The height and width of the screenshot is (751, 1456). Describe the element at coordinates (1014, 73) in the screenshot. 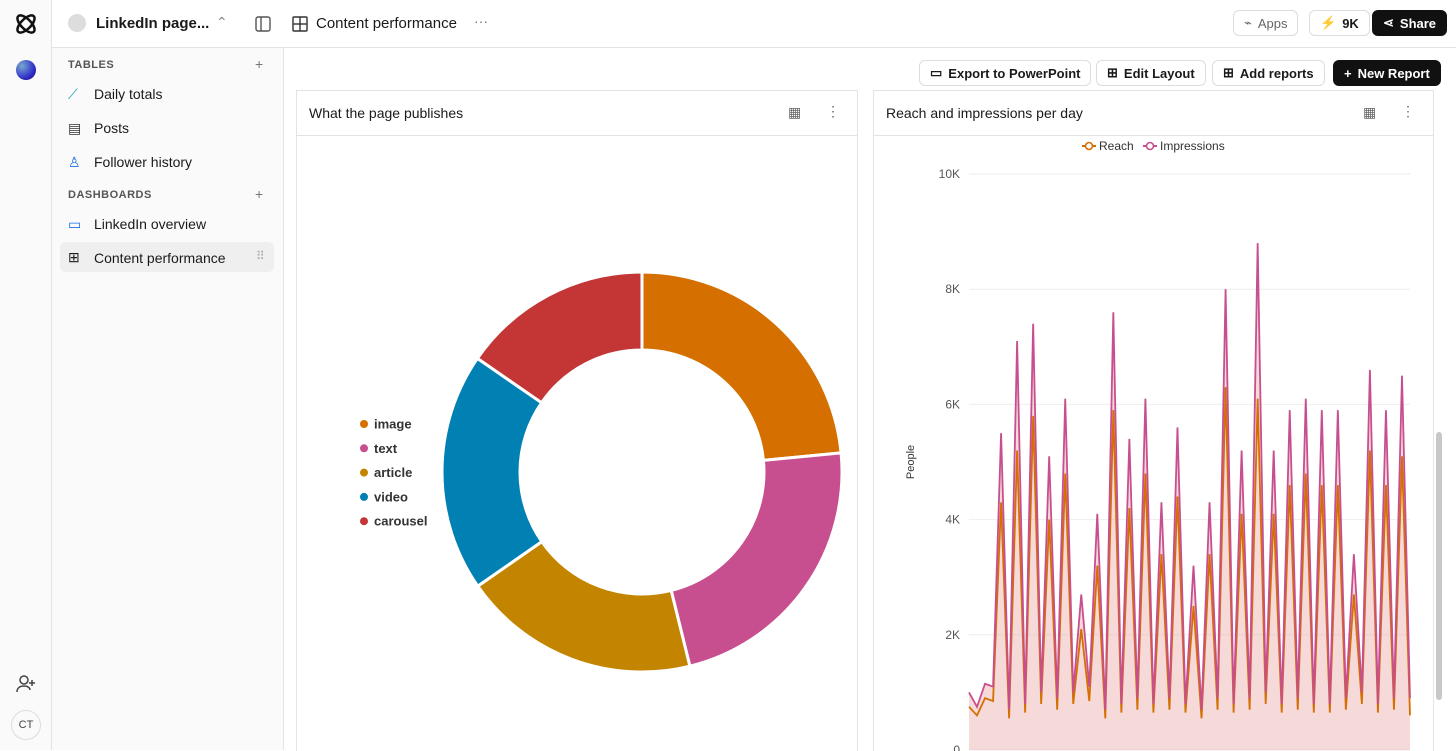

I see `btn-label: Export to PowerPoint` at that location.